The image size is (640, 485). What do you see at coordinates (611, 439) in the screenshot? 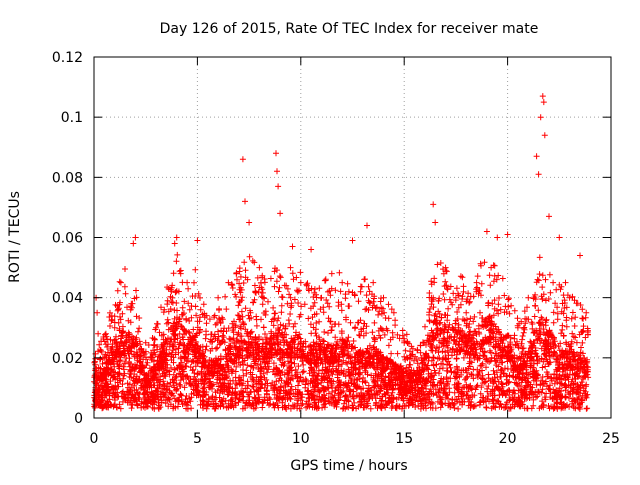
I see `x-tick-label: 25` at bounding box center [611, 439].